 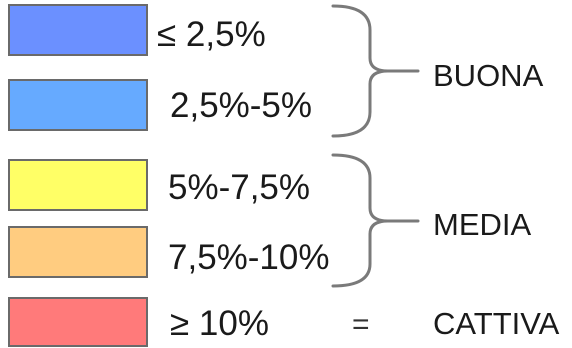 I want to click on swatch-low, so click(x=78, y=105).